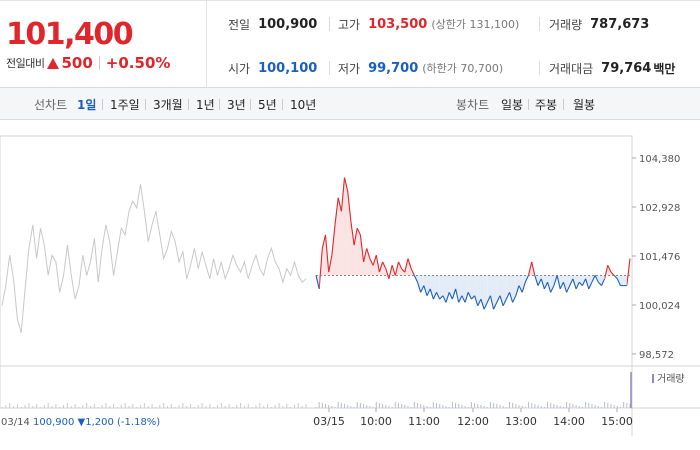  What do you see at coordinates (612, 68) in the screenshot?
I see `stat-amount: 거래대금 79,764 백만` at bounding box center [612, 68].